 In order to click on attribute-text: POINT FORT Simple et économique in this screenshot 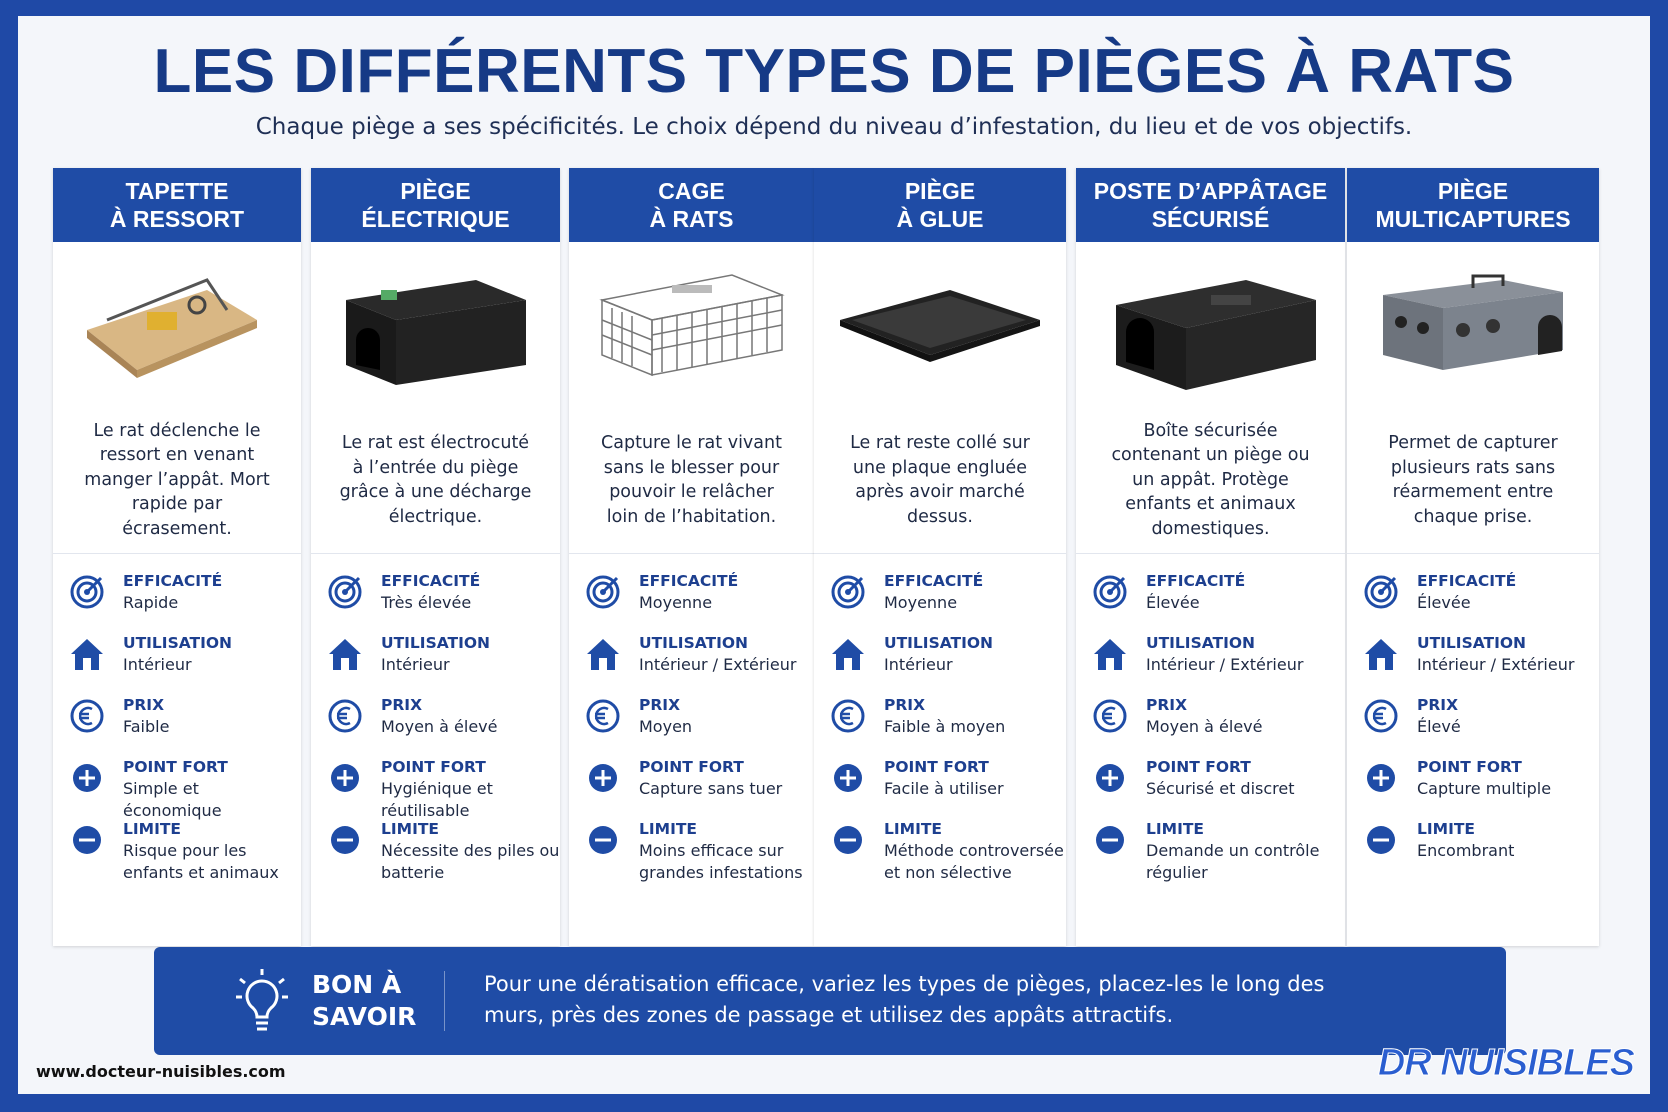, I will do `click(212, 788)`.